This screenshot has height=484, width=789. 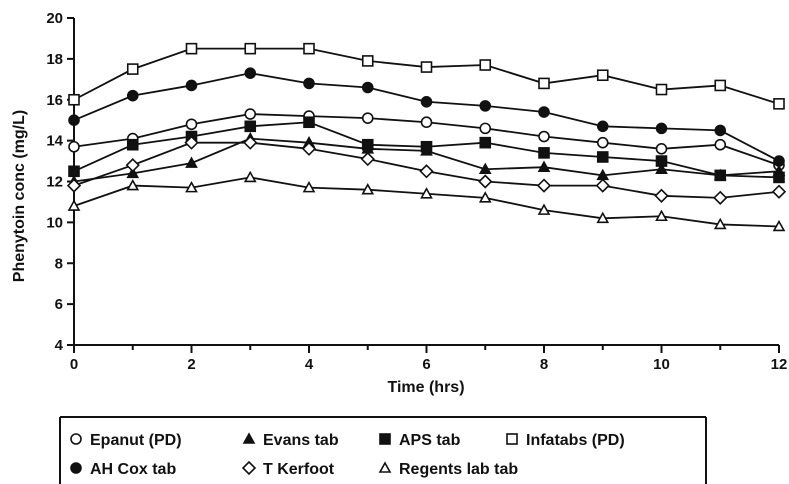 What do you see at coordinates (19, 196) in the screenshot?
I see `y-axis-title: Phenytoin conc (mg/L)` at bounding box center [19, 196].